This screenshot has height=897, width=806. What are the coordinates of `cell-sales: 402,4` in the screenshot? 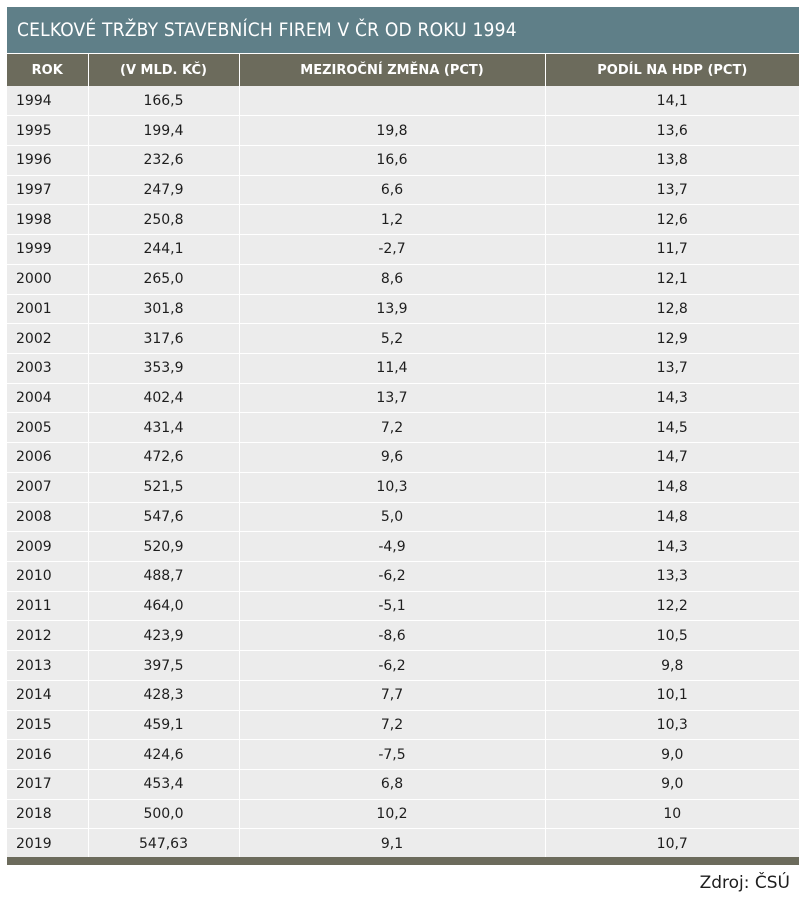 It's located at (164, 398).